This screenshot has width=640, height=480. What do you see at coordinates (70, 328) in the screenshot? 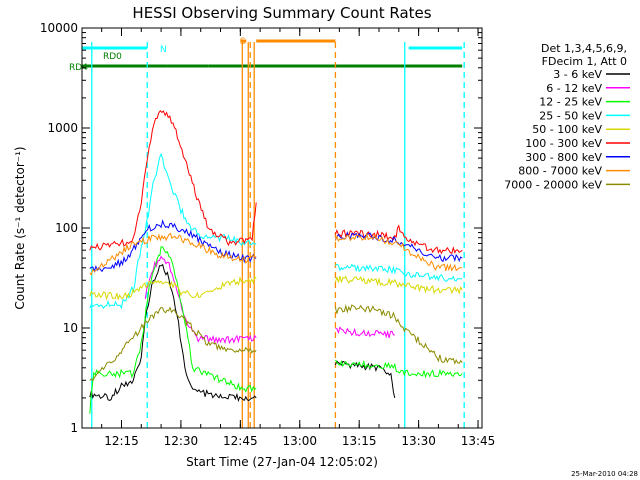
I see `y-tick-label: 10` at bounding box center [70, 328].